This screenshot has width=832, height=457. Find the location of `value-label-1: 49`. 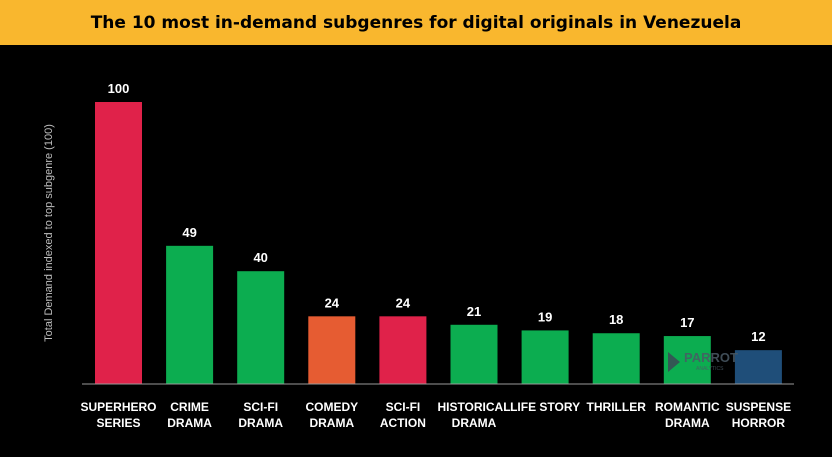

value-label-1: 49 is located at coordinates (189, 232).